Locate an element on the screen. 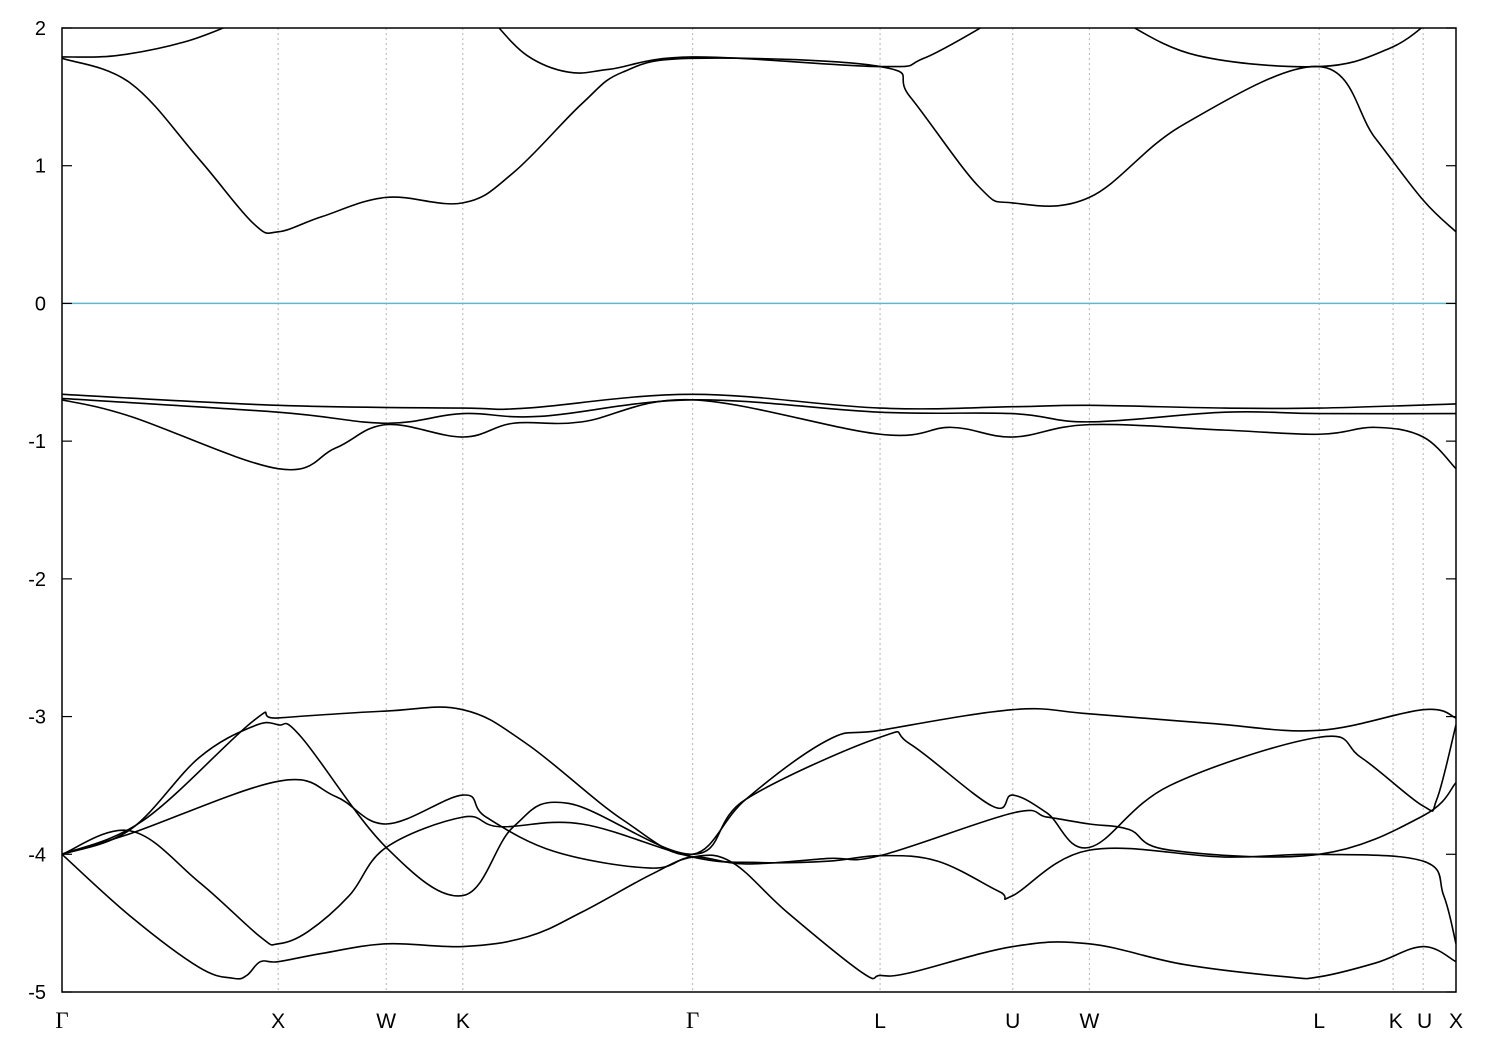  y-tick-label: -1 is located at coordinates (37, 442).